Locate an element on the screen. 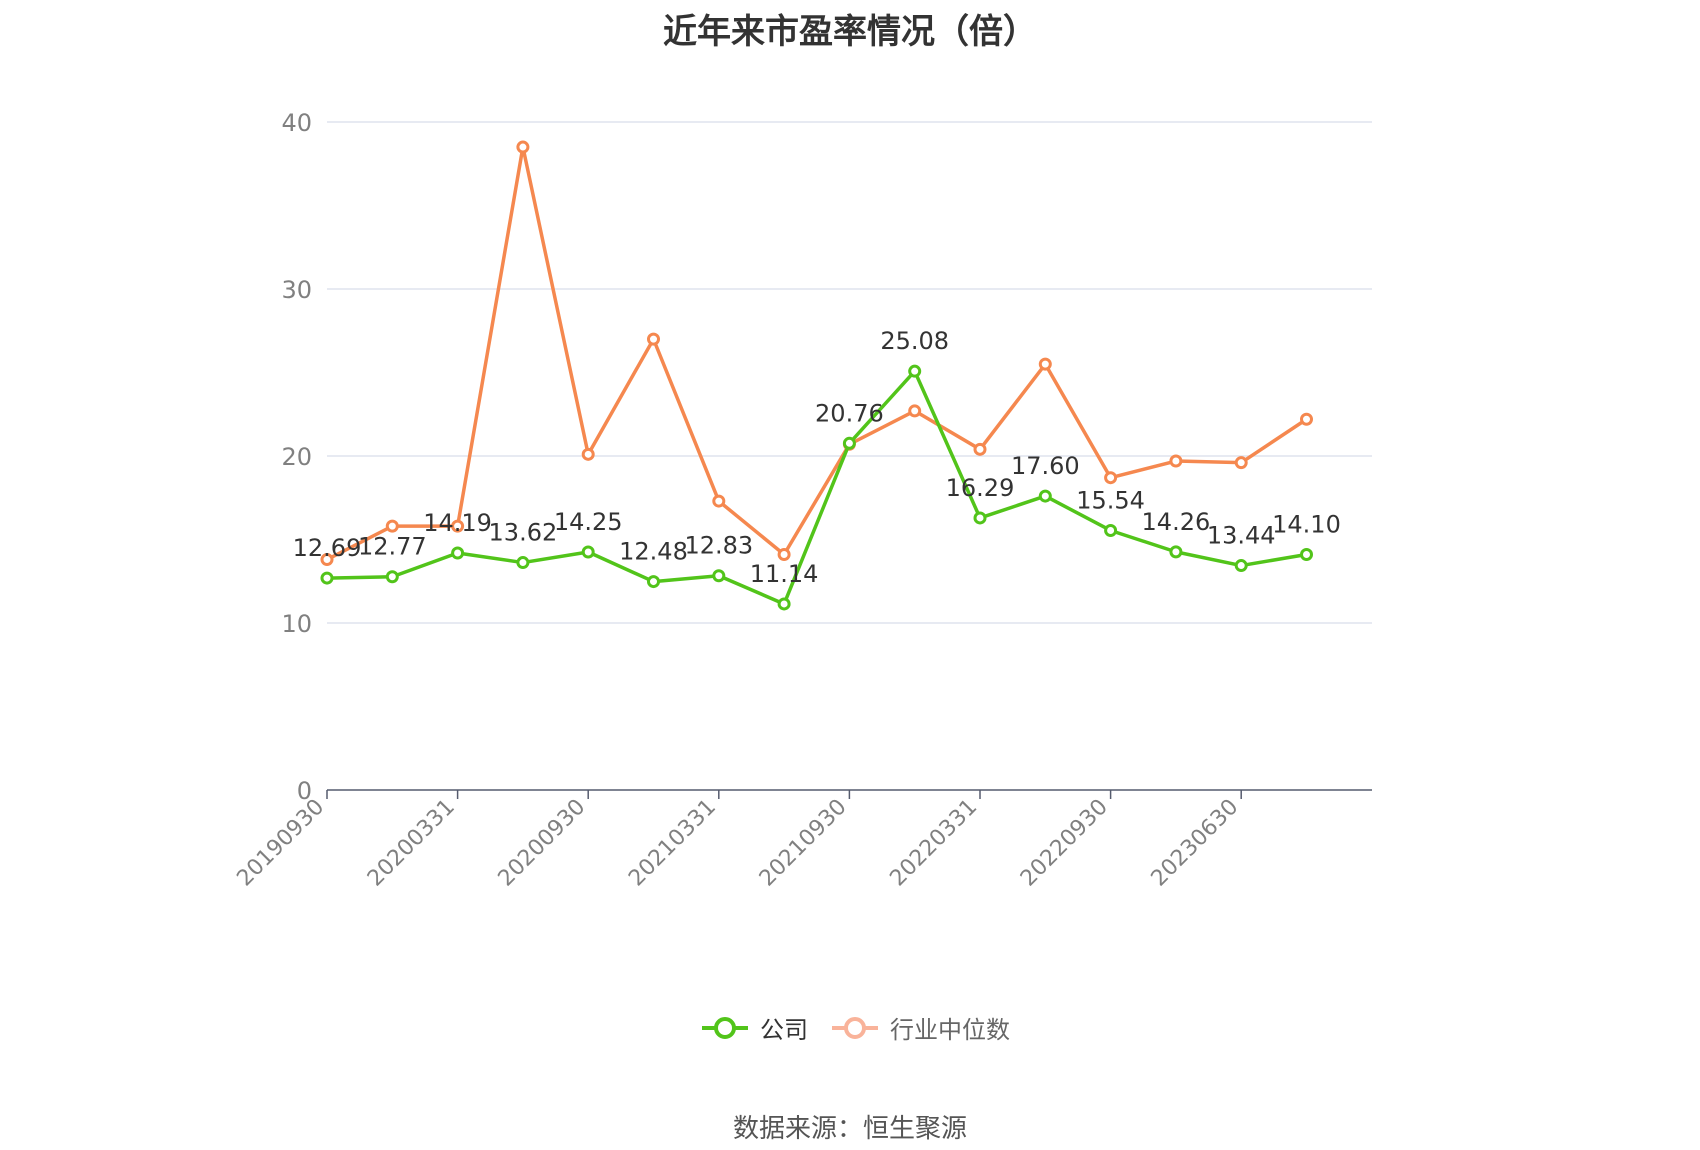 The width and height of the screenshot is (1700, 1150). legend-item-company: 公司 is located at coordinates (754, 1027).